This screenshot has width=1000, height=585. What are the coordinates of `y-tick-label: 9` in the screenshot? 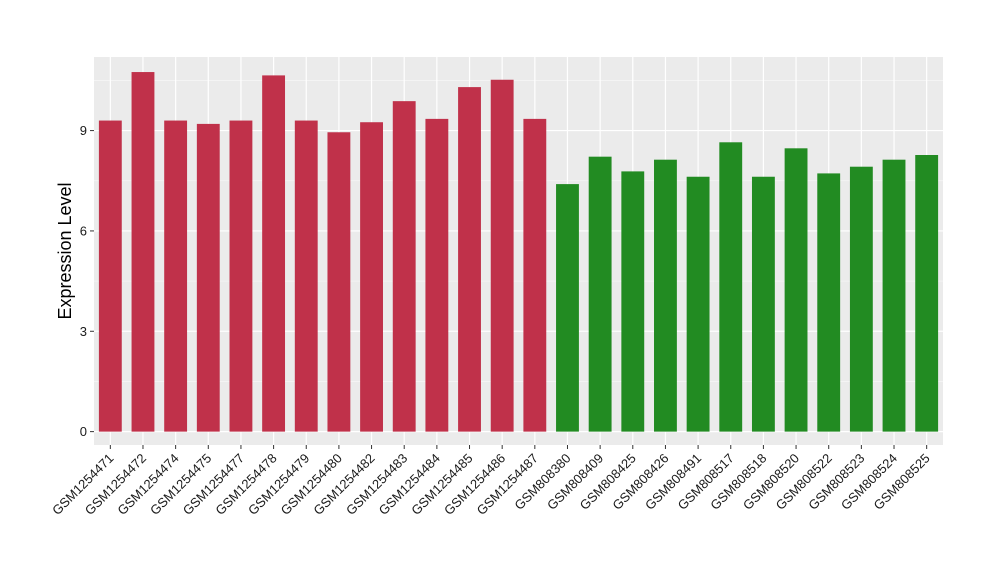 It's located at (83, 130).